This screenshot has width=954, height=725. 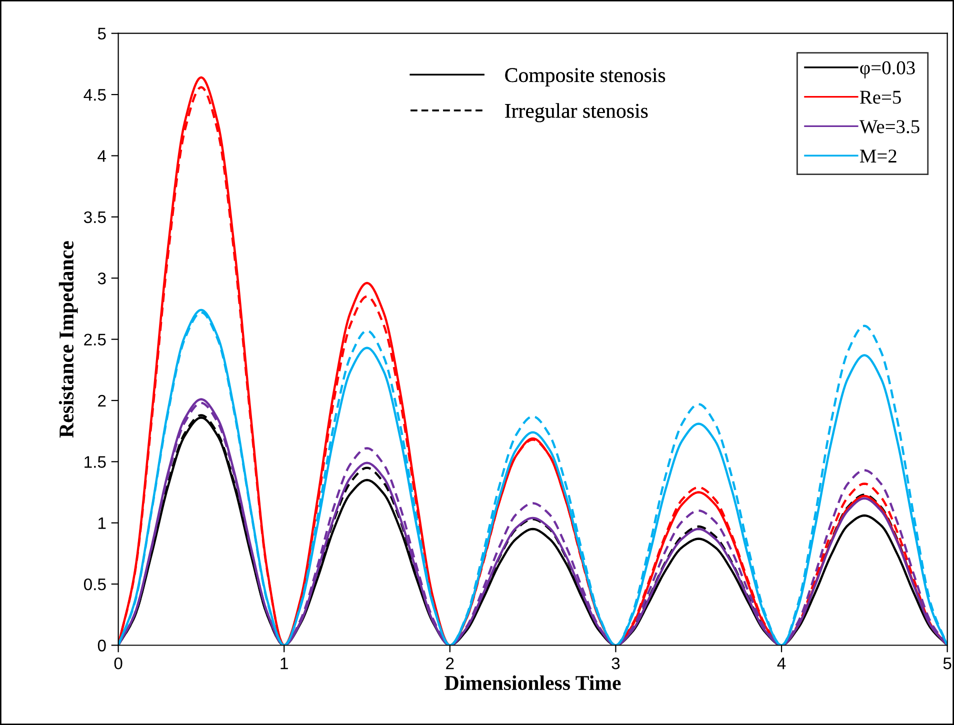 I want to click on legend-label: φ=0.03, so click(x=887, y=69).